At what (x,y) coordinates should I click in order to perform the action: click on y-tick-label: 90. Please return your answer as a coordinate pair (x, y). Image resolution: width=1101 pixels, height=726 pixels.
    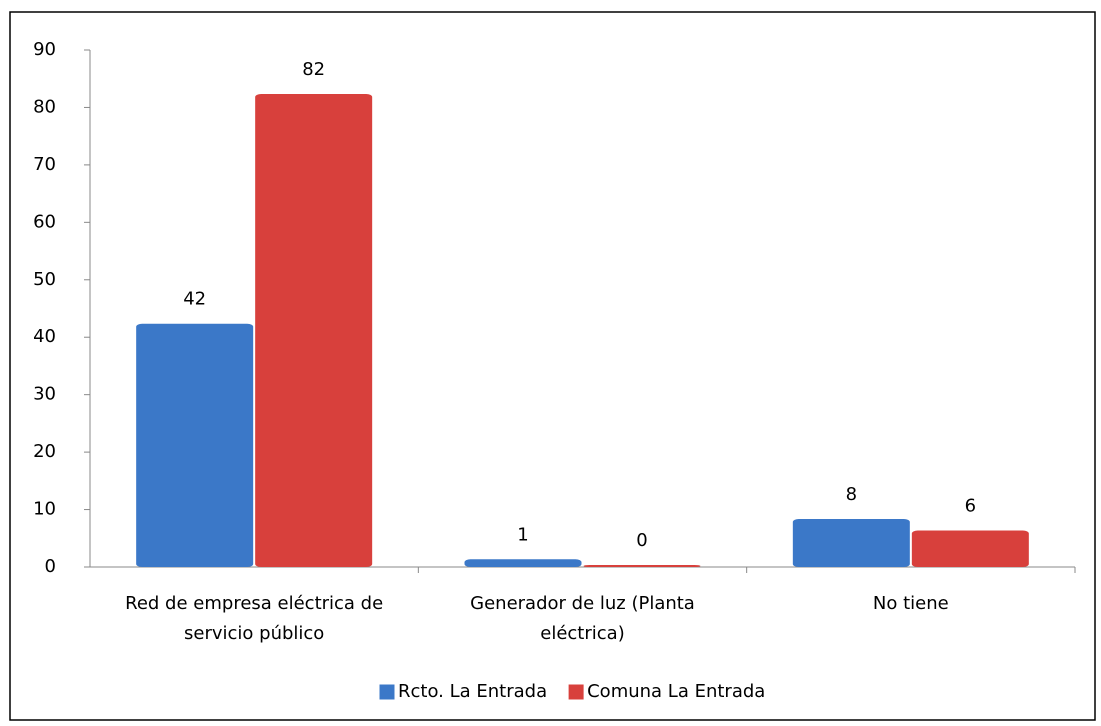
    Looking at the image, I should click on (44, 49).